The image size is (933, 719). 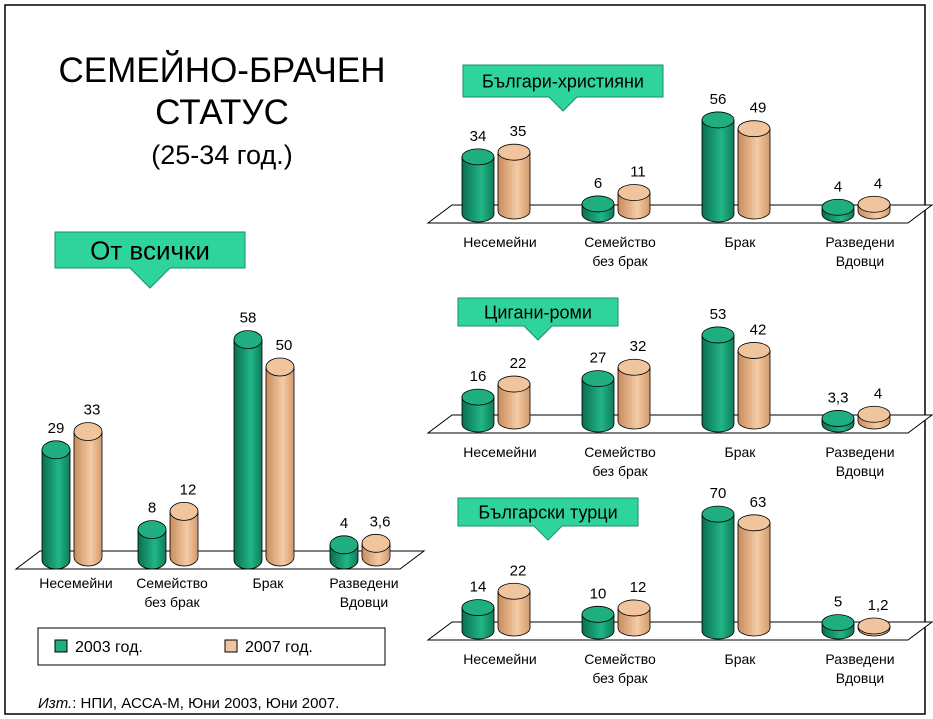 What do you see at coordinates (838, 397) in the screenshot?
I see `value-label: 3,3` at bounding box center [838, 397].